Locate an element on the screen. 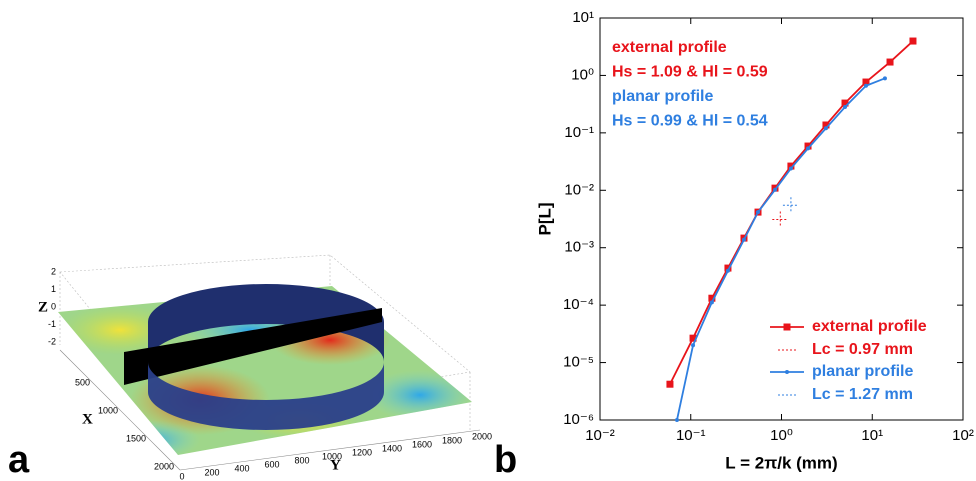  cross-section is located at coordinates (253, 346).